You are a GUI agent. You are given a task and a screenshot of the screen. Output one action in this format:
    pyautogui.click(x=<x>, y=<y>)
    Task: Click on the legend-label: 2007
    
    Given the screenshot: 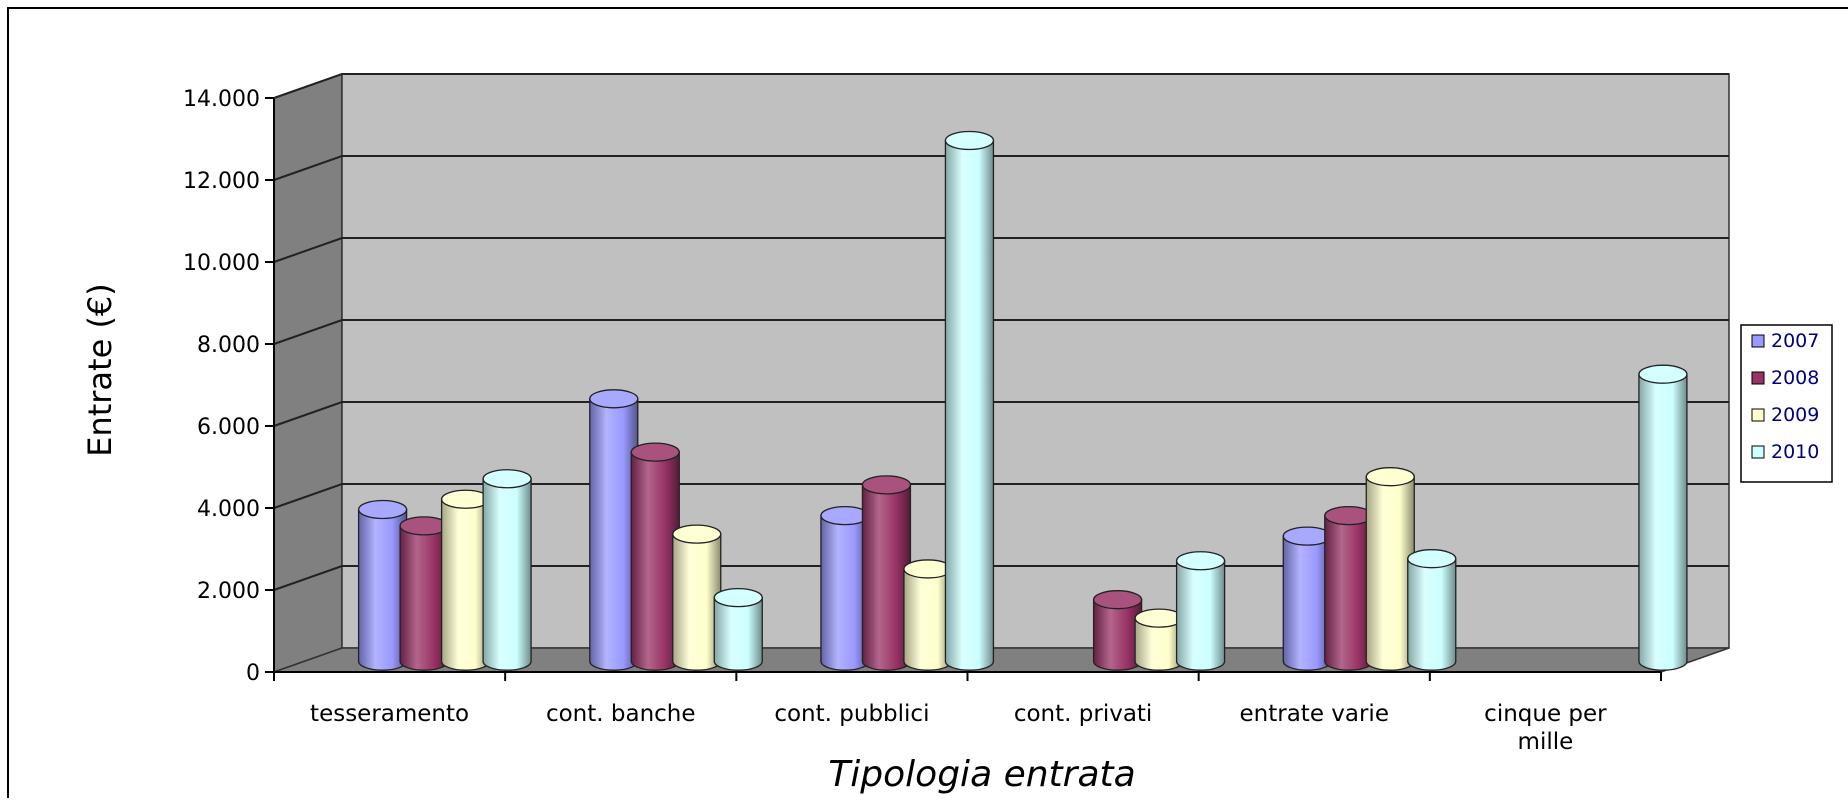 What is the action you would take?
    pyautogui.click(x=1795, y=341)
    